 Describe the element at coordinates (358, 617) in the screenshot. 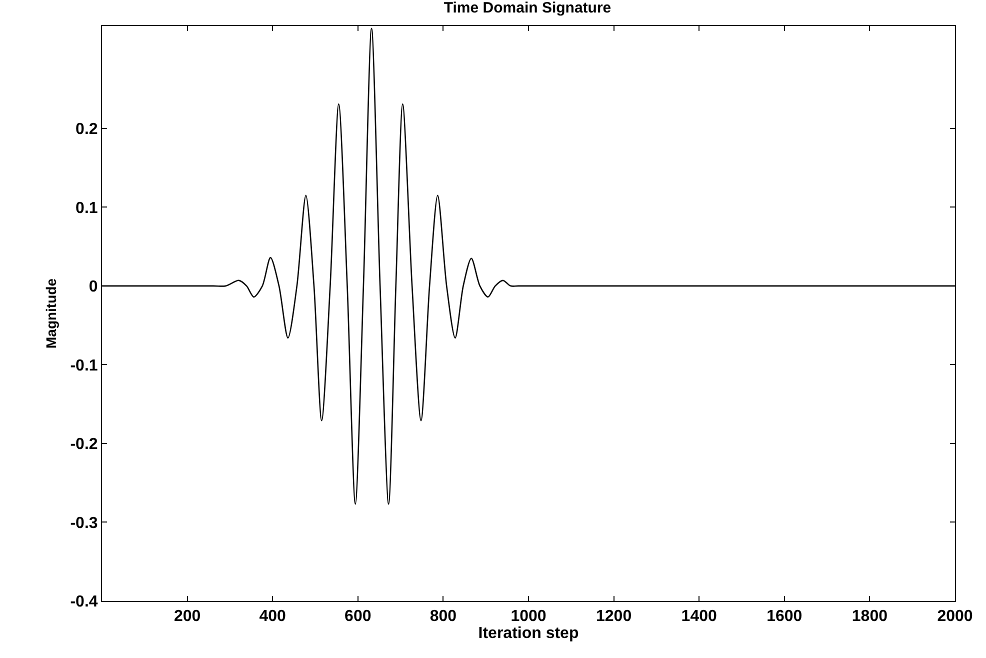

I see `x-tick-label: 600` at that location.